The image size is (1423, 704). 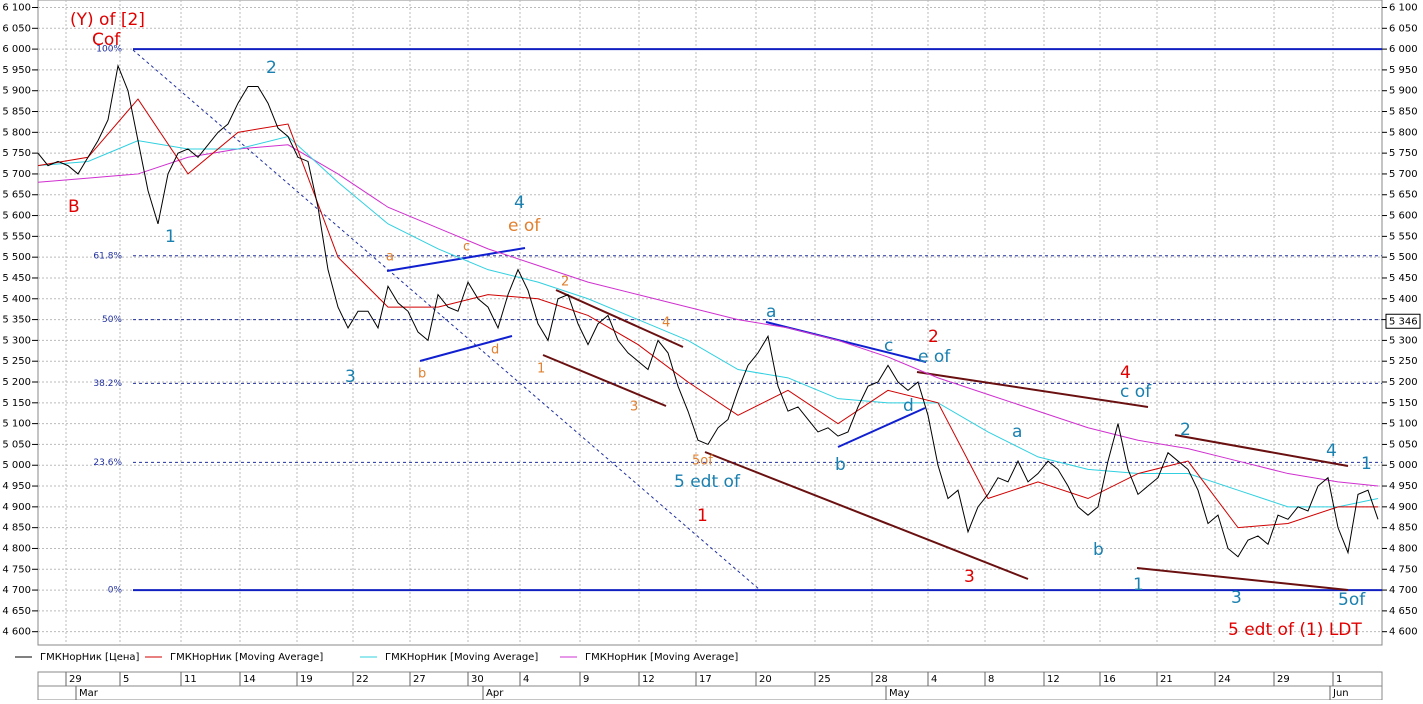 I want to click on month-label: Apr, so click(x=495, y=693).